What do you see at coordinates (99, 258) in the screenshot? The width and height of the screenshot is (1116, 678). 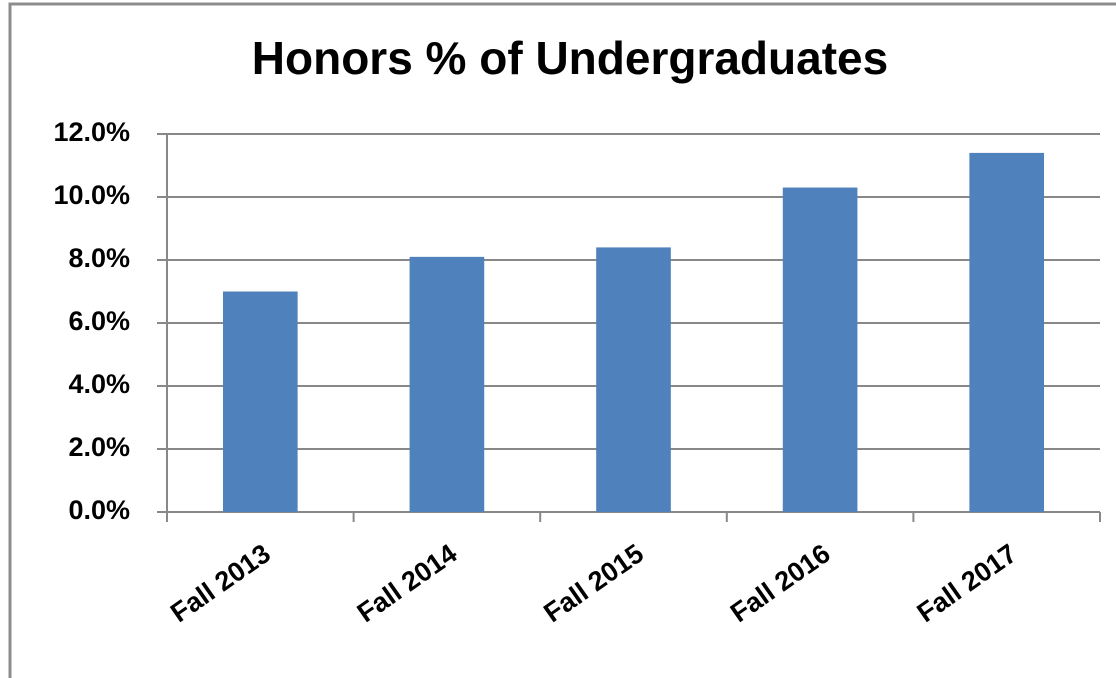 I see `y-tick-label: 8.0%` at bounding box center [99, 258].